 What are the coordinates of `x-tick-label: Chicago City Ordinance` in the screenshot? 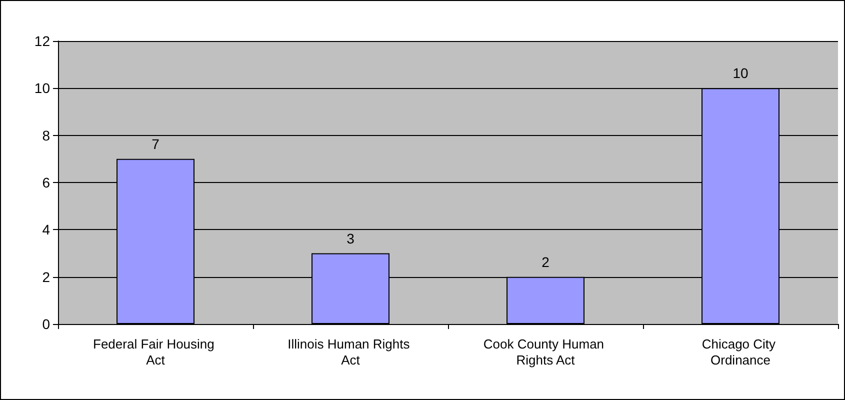 It's located at (741, 352).